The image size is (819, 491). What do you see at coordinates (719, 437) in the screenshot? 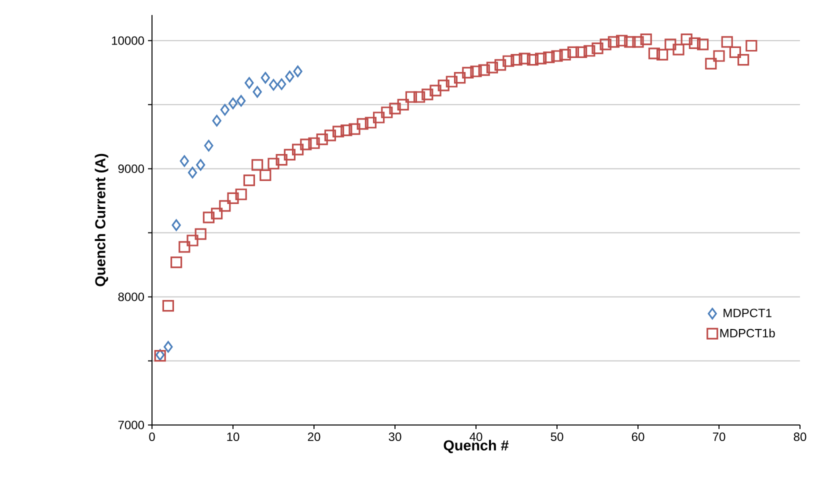
I see `x-tick-label: 70` at bounding box center [719, 437].